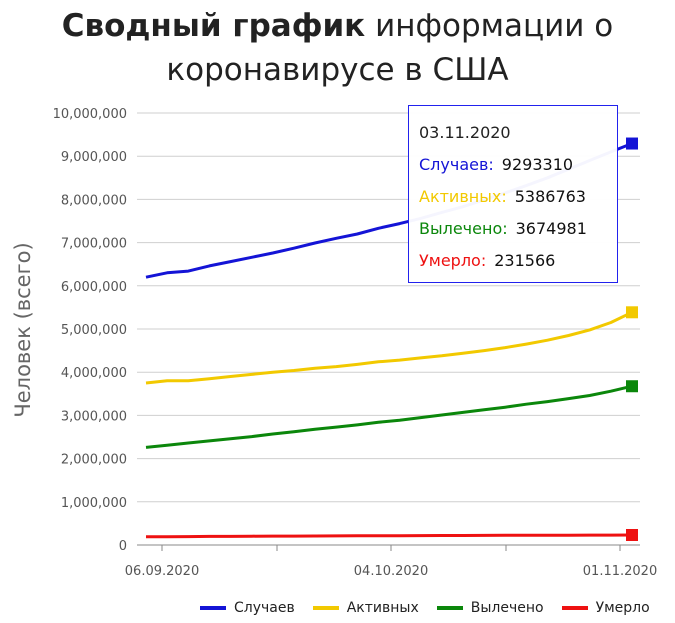 The image size is (675, 623). What do you see at coordinates (463, 228) in the screenshot?
I see `tooltip-label: Вылечено:` at bounding box center [463, 228].